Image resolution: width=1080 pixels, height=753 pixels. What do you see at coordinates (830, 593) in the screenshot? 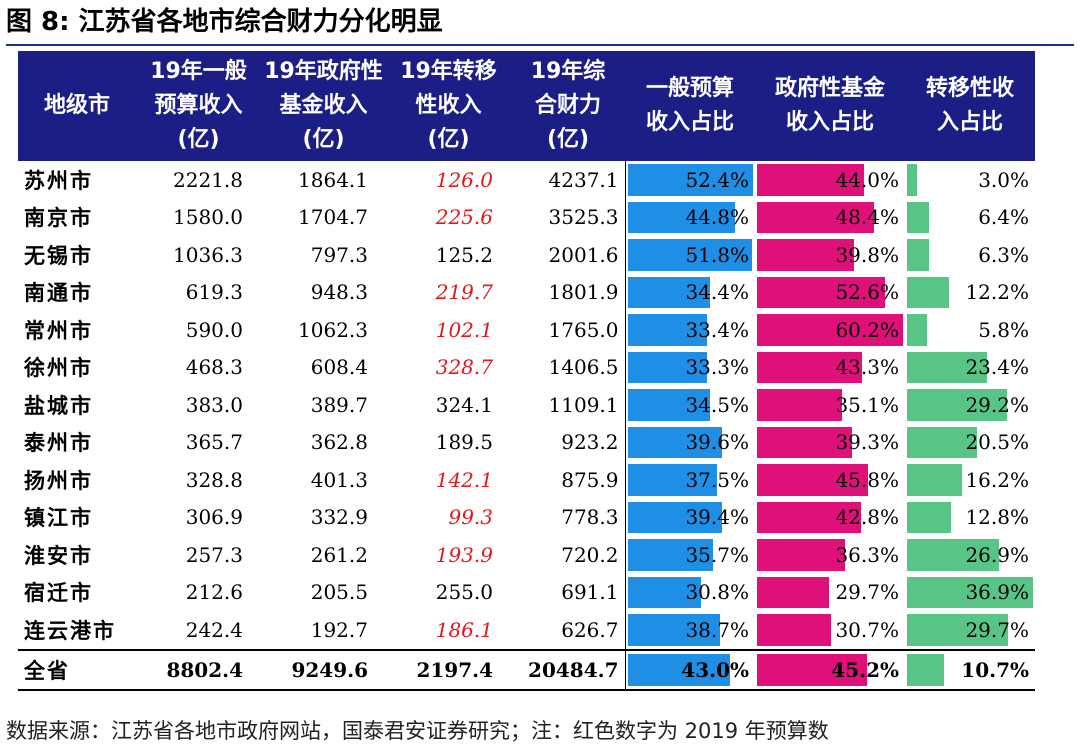
I see `bar-cell-fund: 29.7%` at bounding box center [830, 593].